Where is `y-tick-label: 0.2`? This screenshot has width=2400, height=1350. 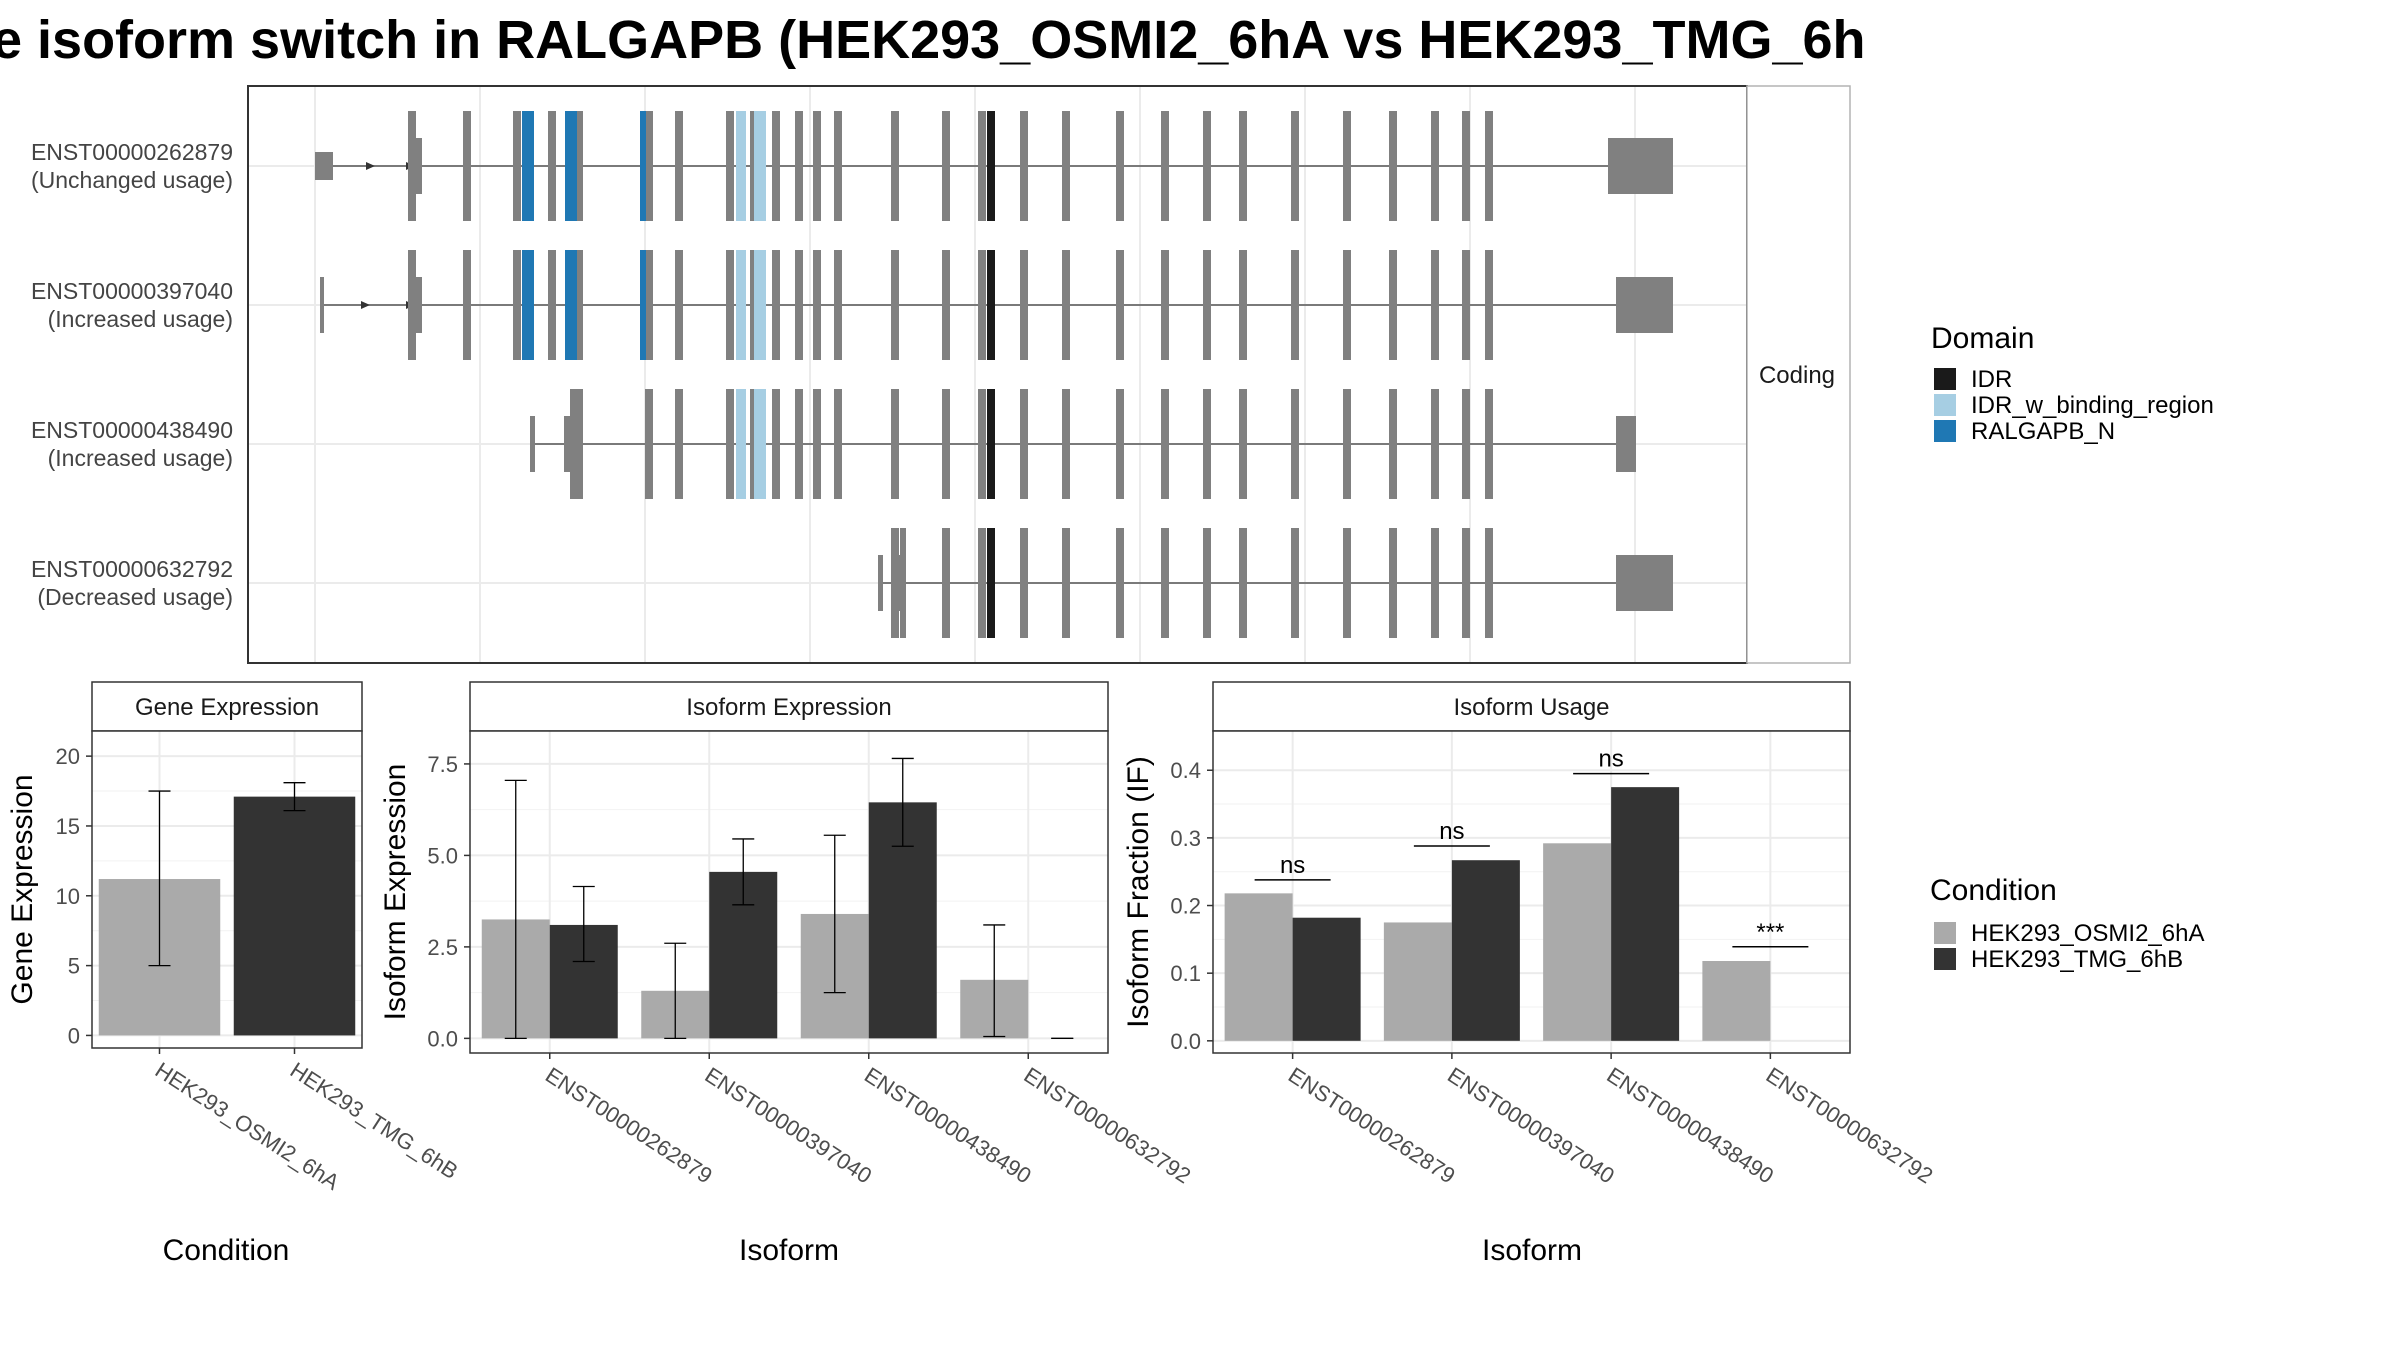 y-tick-label: 0.2 is located at coordinates (1185, 906).